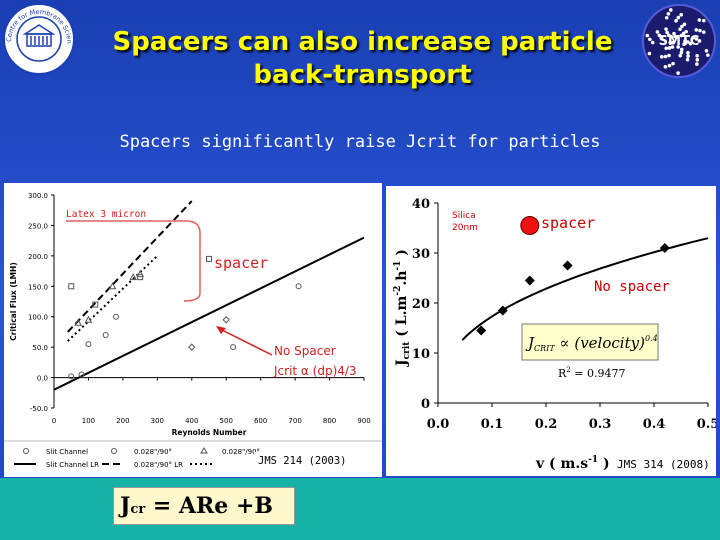  What do you see at coordinates (88, 421) in the screenshot?
I see `left-x-tick-label: 100` at bounding box center [88, 421].